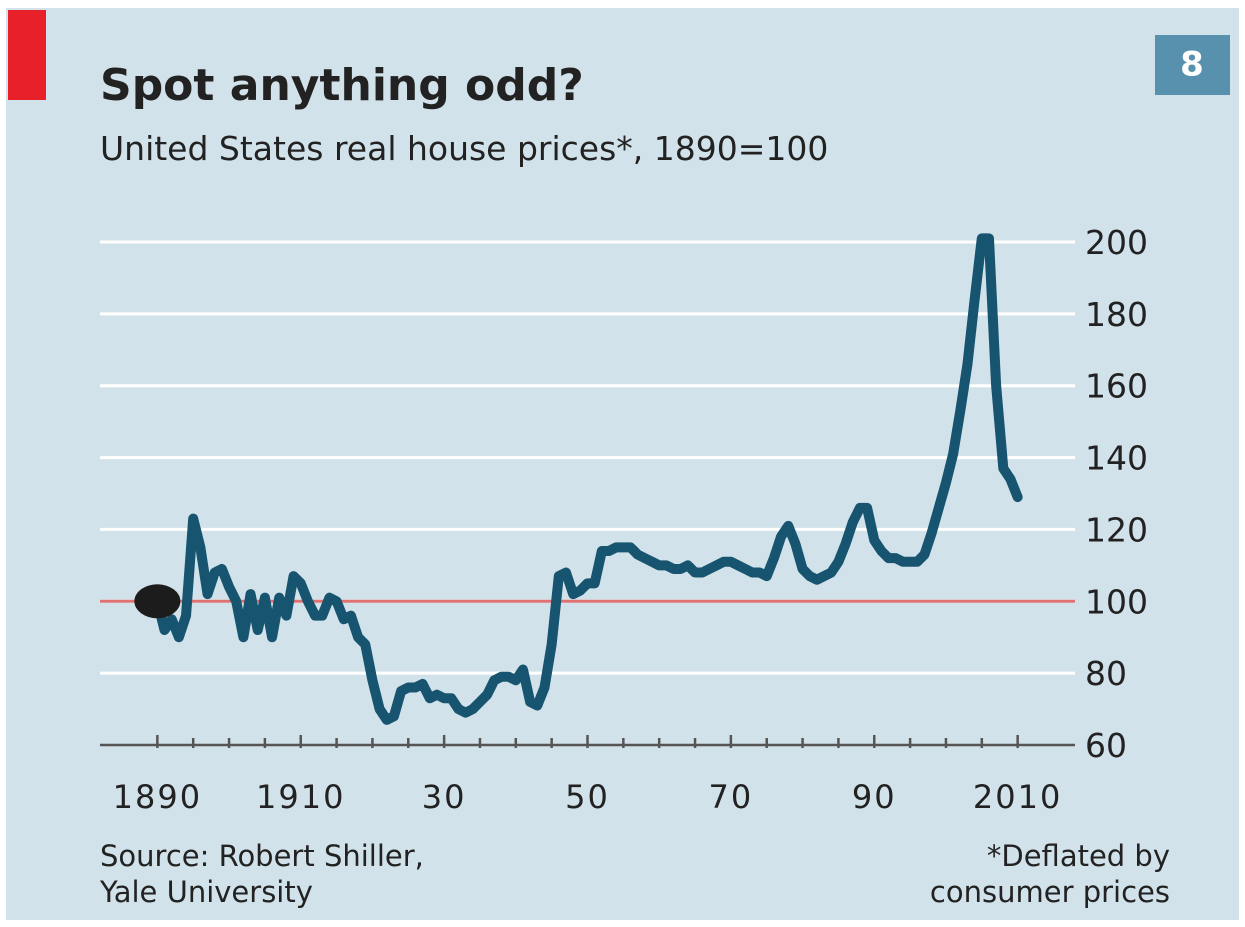 This screenshot has height=927, width=1245. Describe the element at coordinates (731, 797) in the screenshot. I see `x-tick-label: 70` at that location.